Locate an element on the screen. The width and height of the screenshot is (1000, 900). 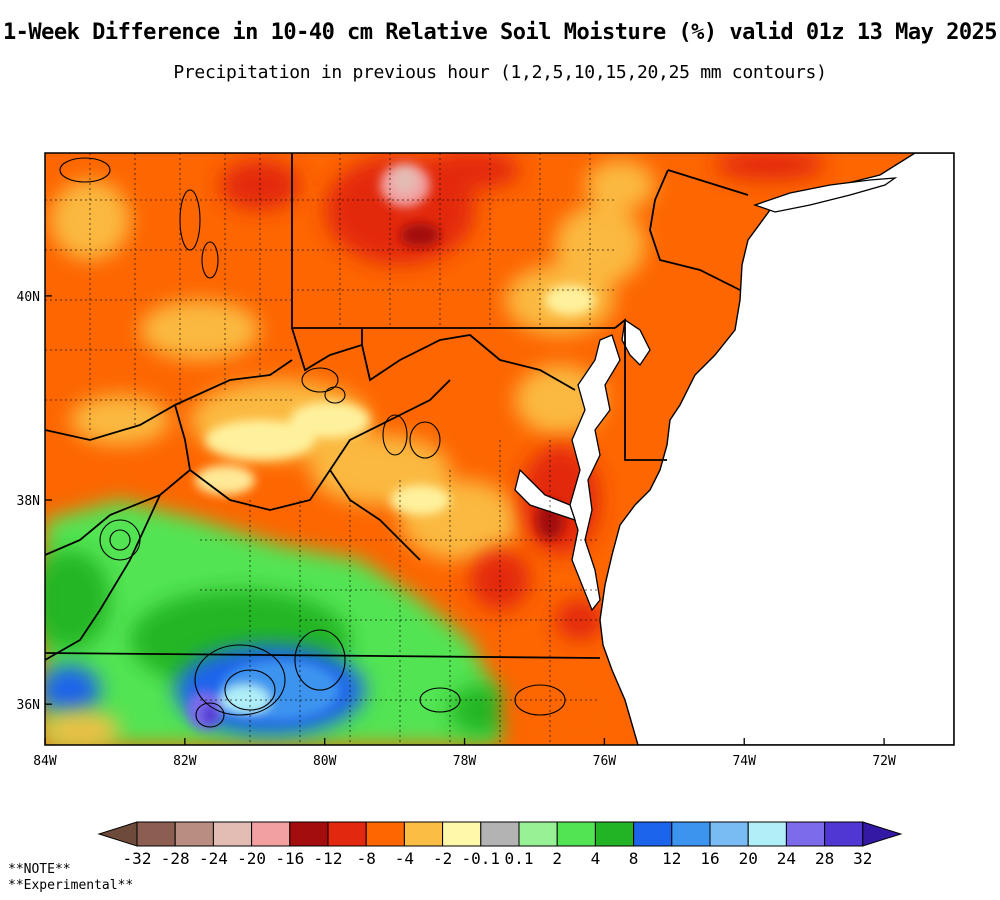
lon-tick-label: 78W is located at coordinates (465, 761).